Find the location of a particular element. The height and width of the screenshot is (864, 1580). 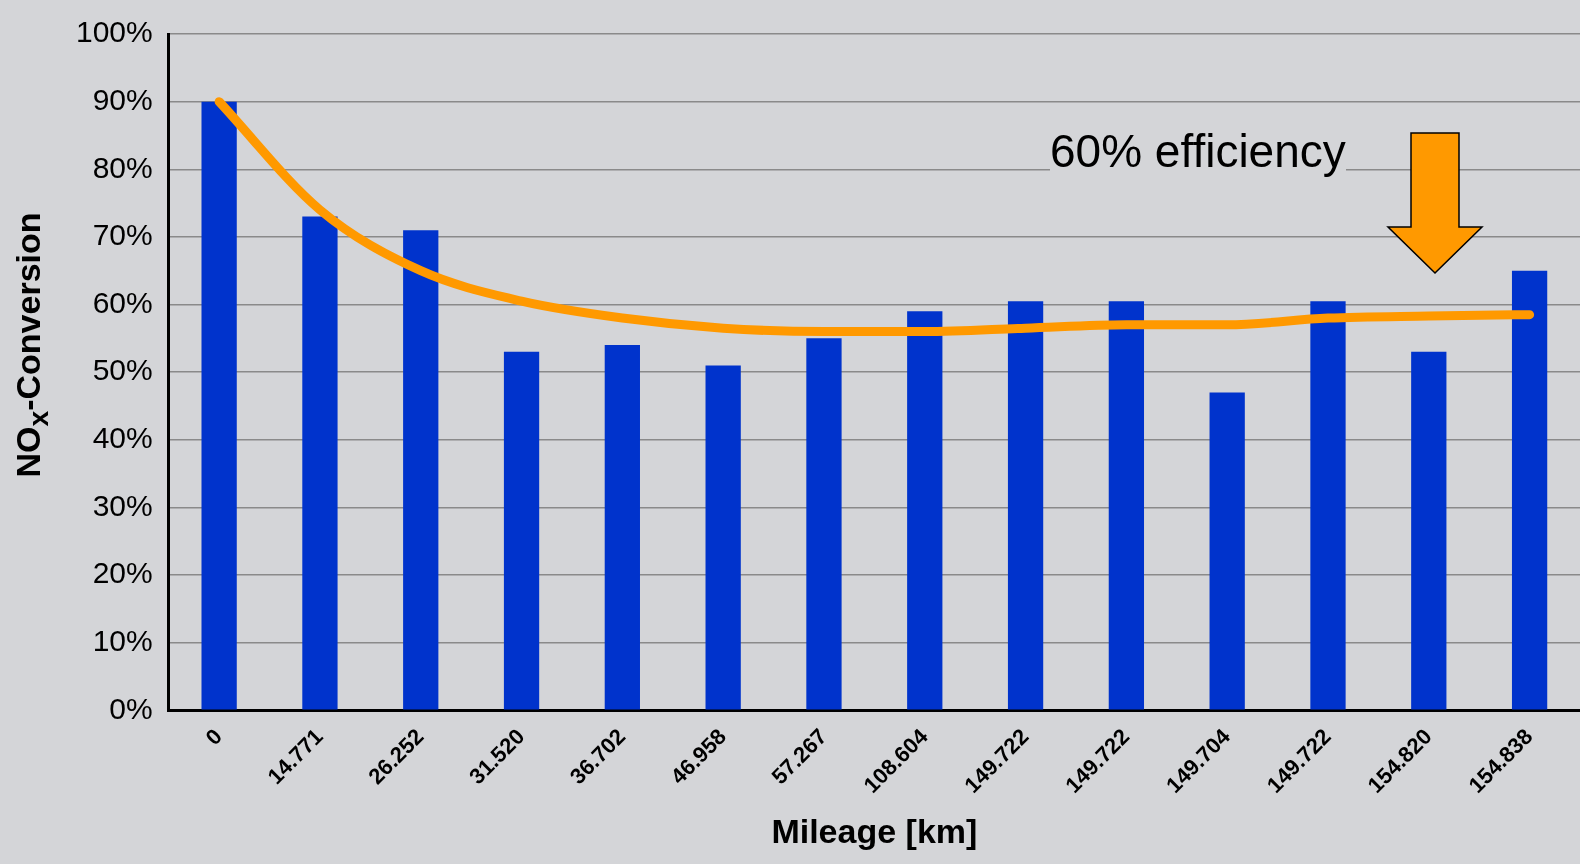

y-tick-label: 10% is located at coordinates (122, 640).